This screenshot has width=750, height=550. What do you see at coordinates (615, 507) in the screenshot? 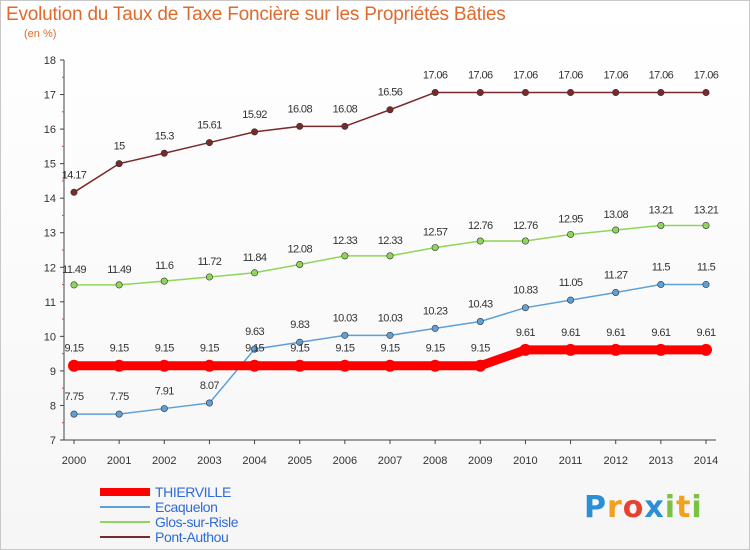
I see `logo-letter: r` at bounding box center [615, 507].